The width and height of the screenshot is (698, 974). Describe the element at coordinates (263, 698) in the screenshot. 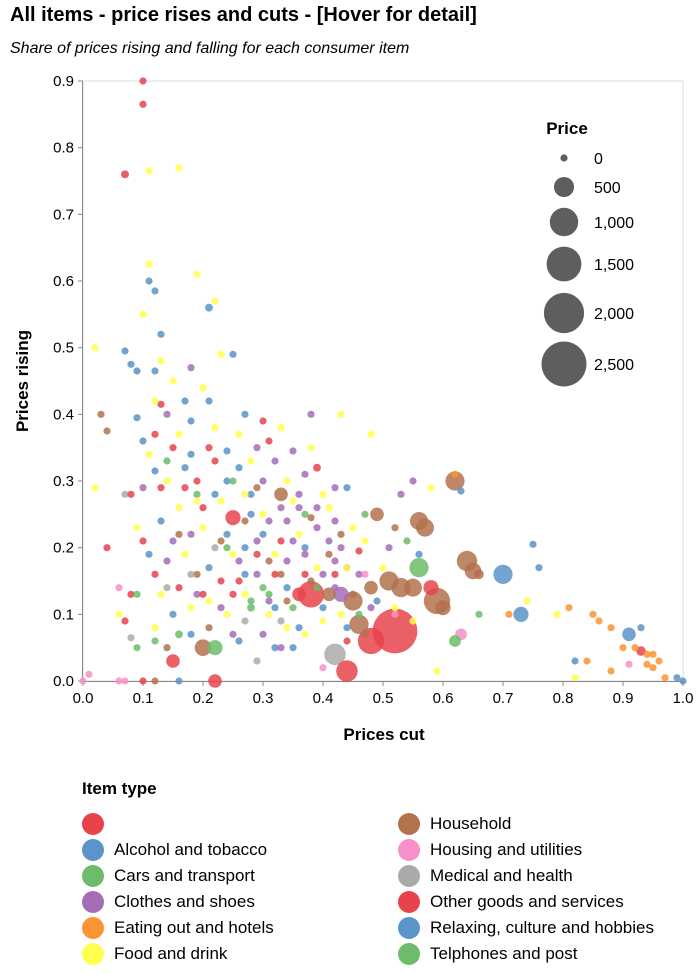

I see `x-tick-label: 0.3` at that location.